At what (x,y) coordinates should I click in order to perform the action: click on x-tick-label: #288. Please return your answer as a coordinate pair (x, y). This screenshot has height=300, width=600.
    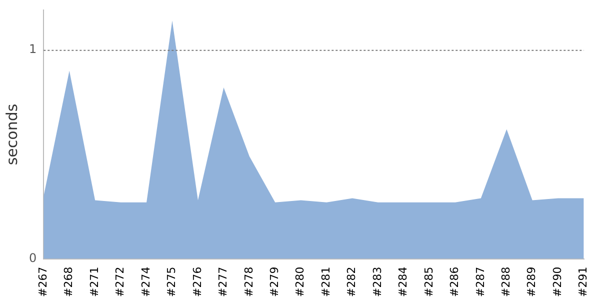
    Looking at the image, I should click on (505, 282).